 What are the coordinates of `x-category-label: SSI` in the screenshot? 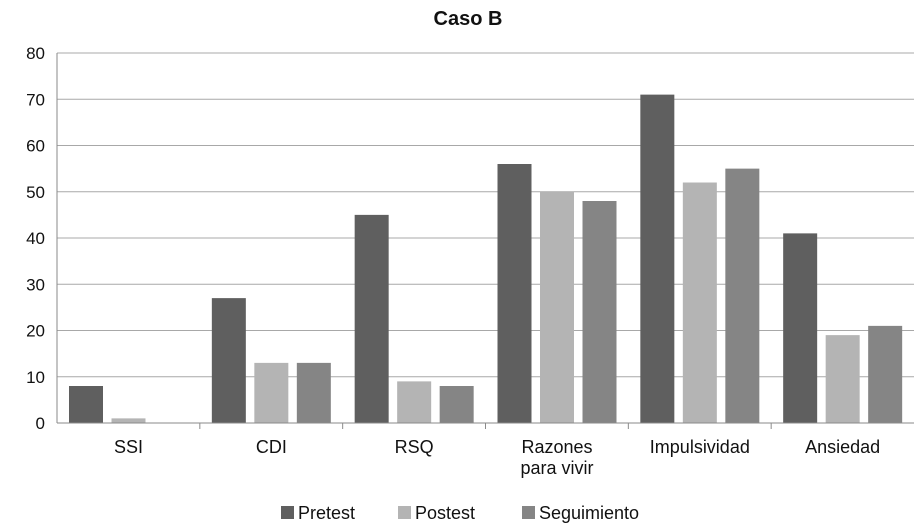 It's located at (128, 447).